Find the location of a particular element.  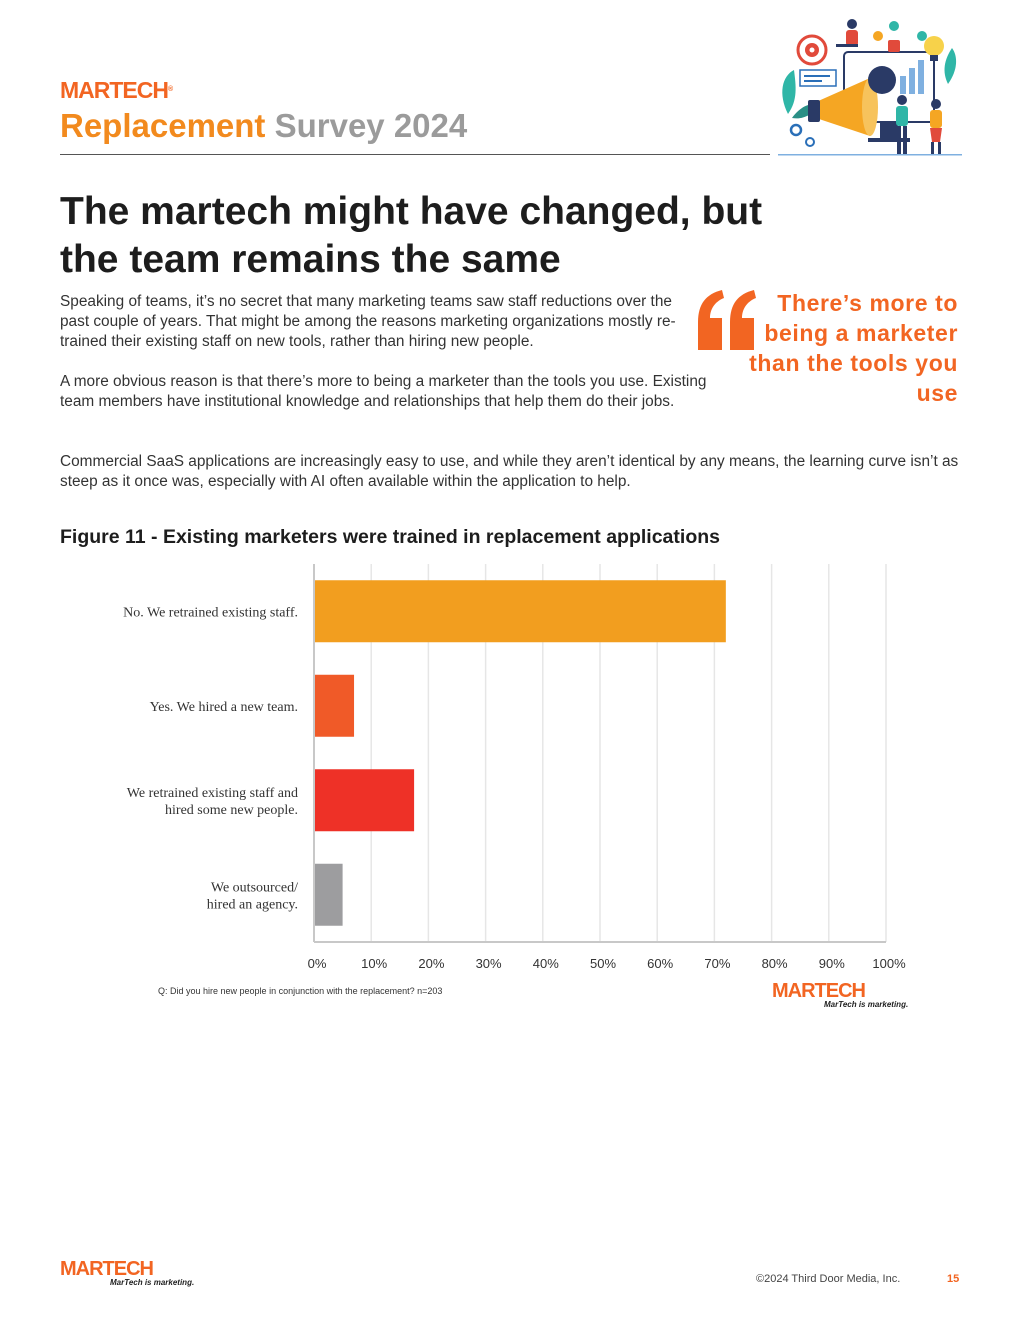

category-label: No. We retrained existing staff. is located at coordinates (210, 612).